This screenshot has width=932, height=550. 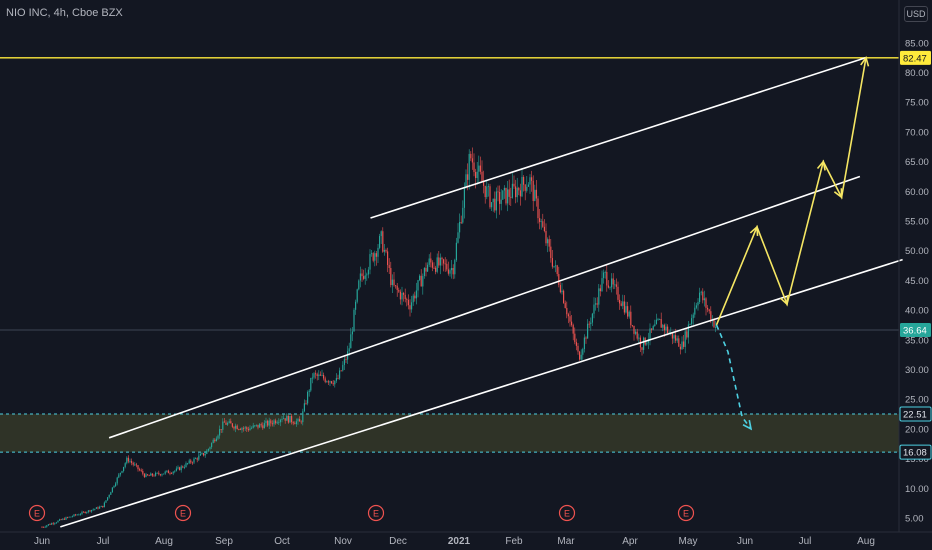 What do you see at coordinates (343, 541) in the screenshot?
I see `x-tick-label: Nov` at bounding box center [343, 541].